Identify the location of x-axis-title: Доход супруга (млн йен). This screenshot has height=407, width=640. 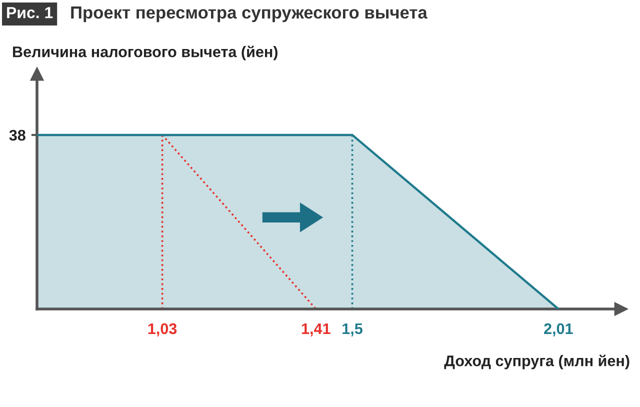
(537, 362).